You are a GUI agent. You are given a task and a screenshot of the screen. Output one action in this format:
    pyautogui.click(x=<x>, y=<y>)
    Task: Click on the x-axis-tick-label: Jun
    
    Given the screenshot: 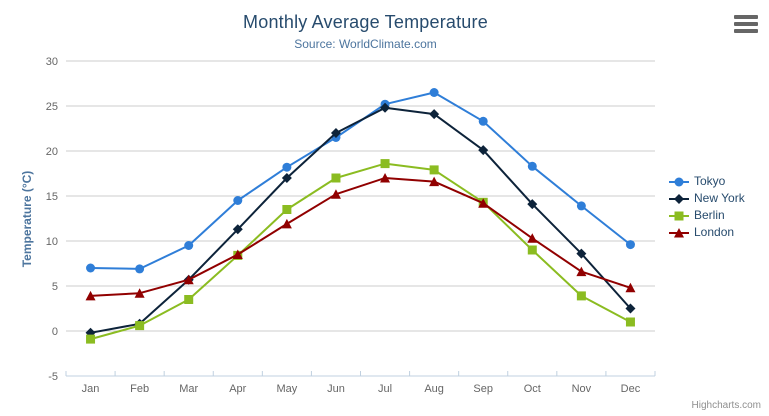 What is the action you would take?
    pyautogui.click(x=336, y=389)
    